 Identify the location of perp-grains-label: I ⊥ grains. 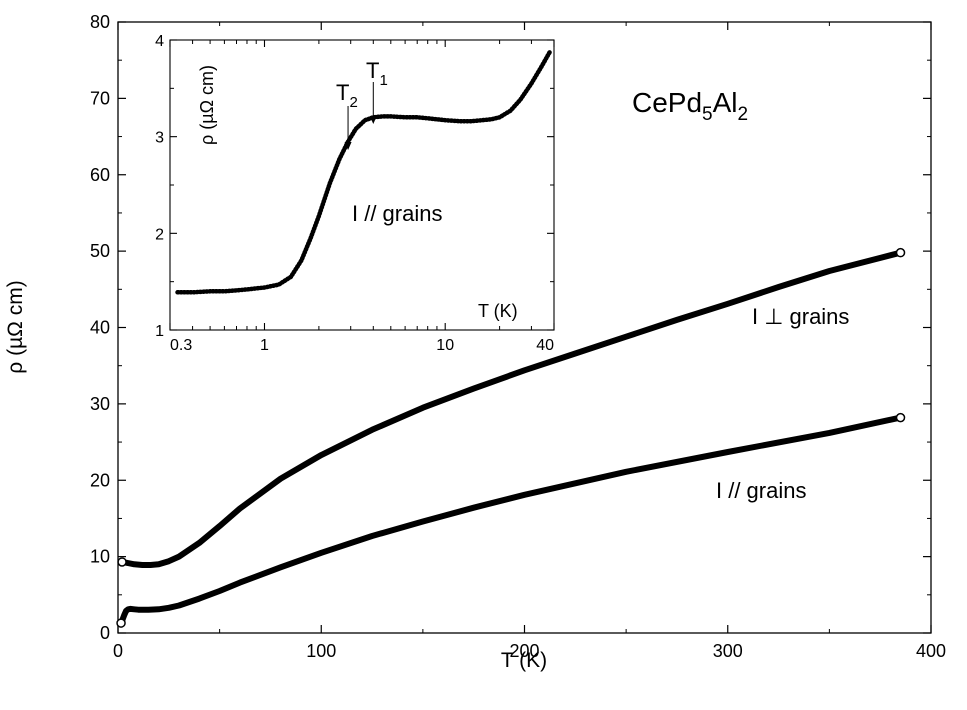
(800, 316).